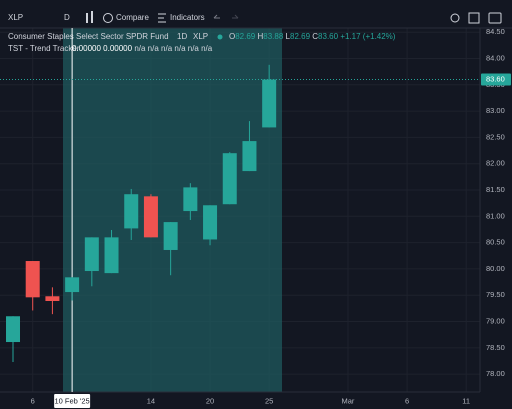  Describe the element at coordinates (495, 347) in the screenshot. I see `y-tick-label: 78.50` at that location.